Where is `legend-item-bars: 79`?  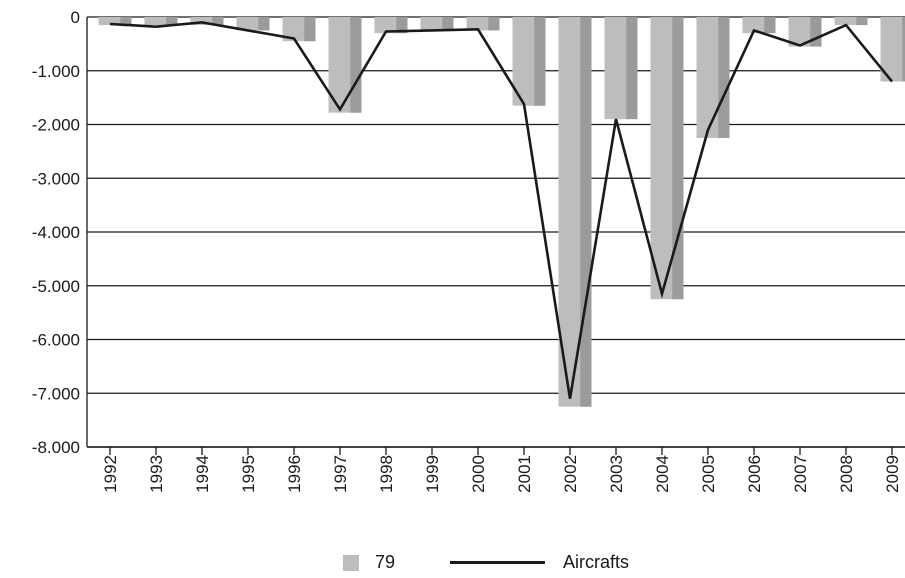
legend-item-bars: 79 is located at coordinates (369, 562).